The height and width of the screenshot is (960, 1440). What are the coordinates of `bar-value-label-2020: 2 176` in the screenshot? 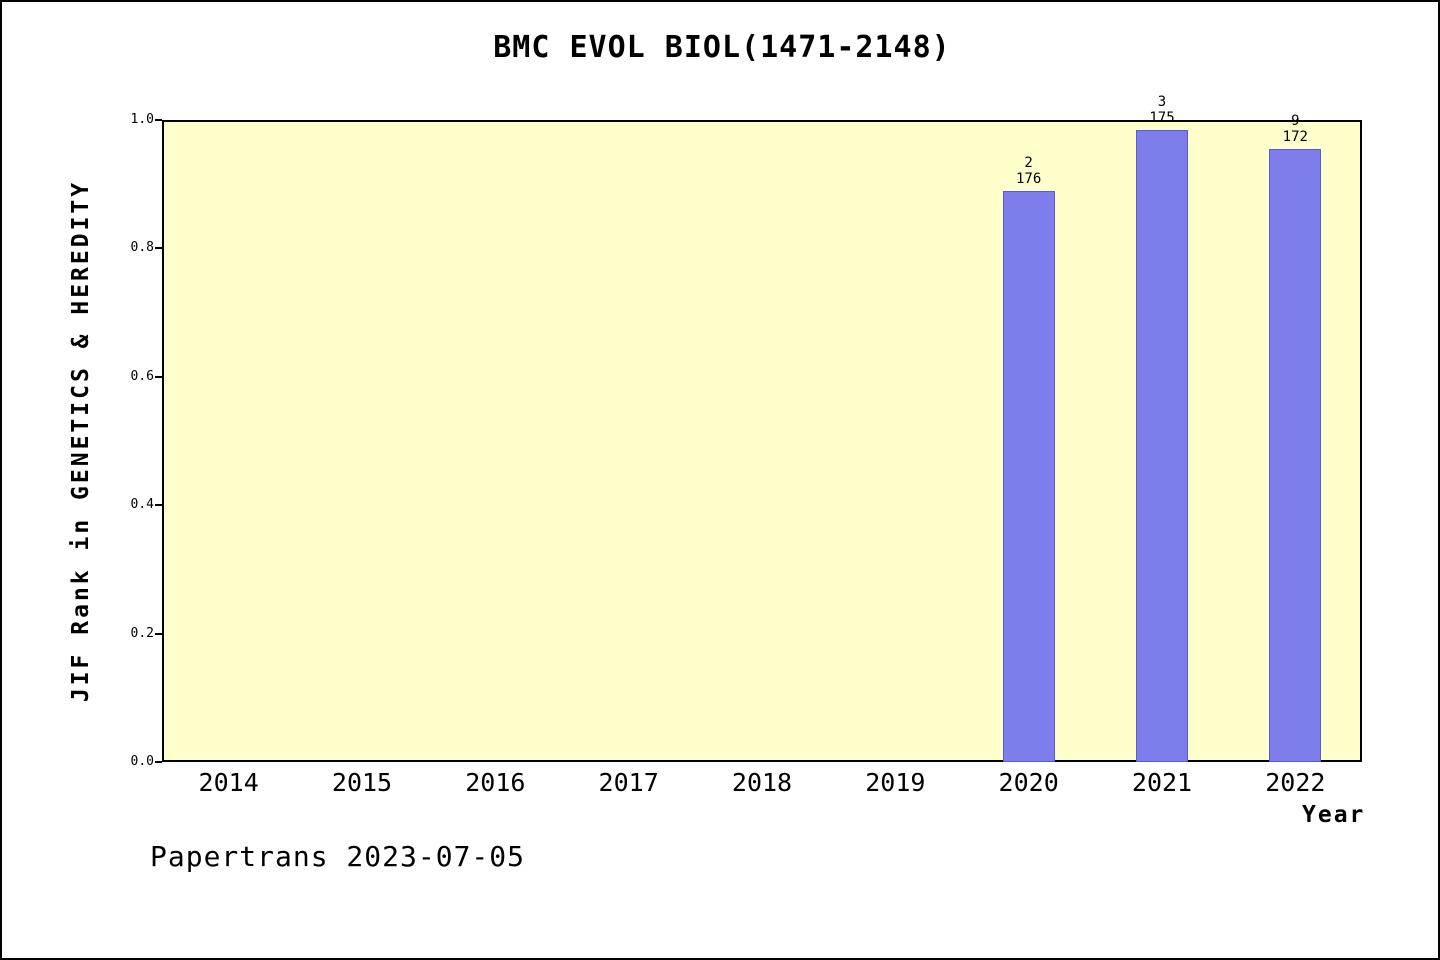 It's located at (1029, 170).